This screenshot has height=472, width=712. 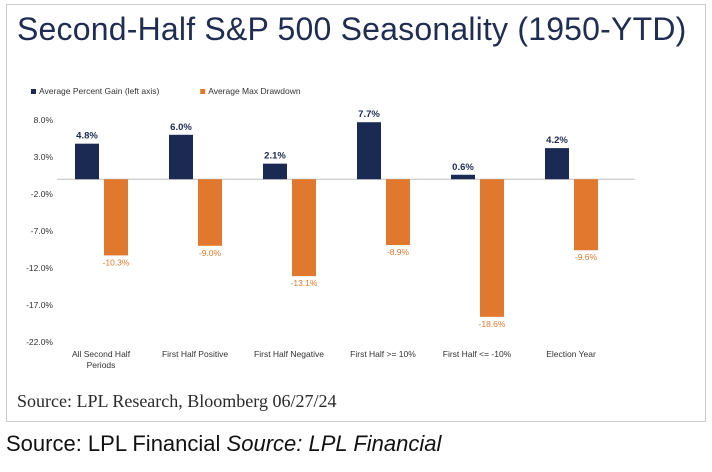 I want to click on data-label-average-gain: 6.0%, so click(x=181, y=127).